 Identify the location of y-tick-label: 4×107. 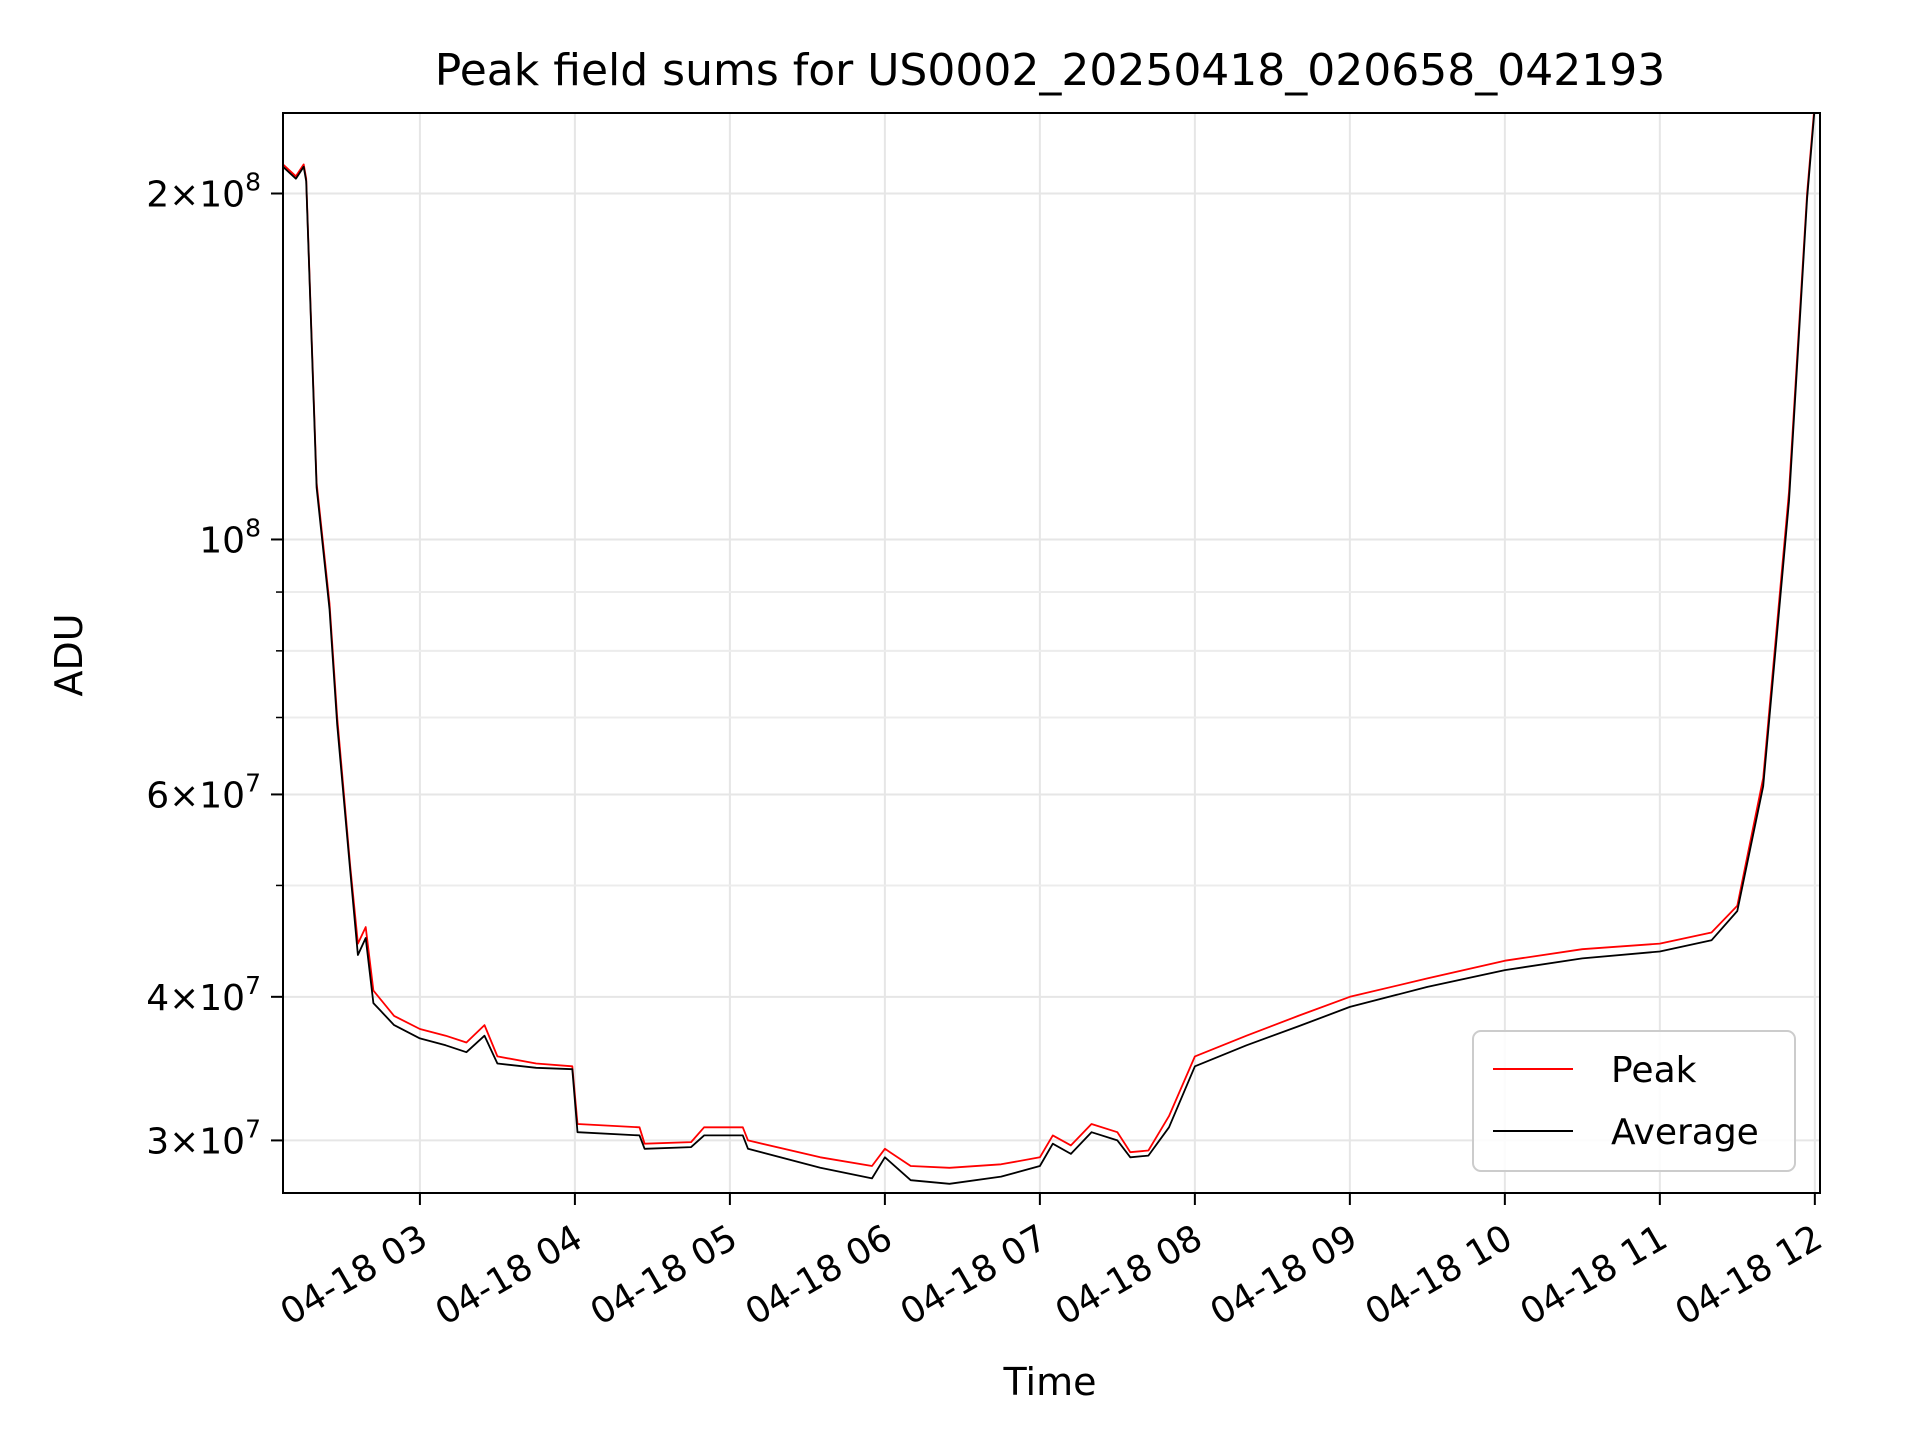
(203, 995).